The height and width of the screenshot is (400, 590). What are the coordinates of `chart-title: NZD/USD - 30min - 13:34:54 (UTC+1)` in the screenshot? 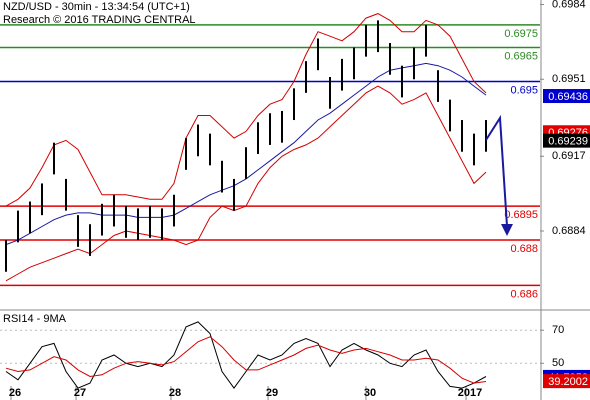 It's located at (96, 7).